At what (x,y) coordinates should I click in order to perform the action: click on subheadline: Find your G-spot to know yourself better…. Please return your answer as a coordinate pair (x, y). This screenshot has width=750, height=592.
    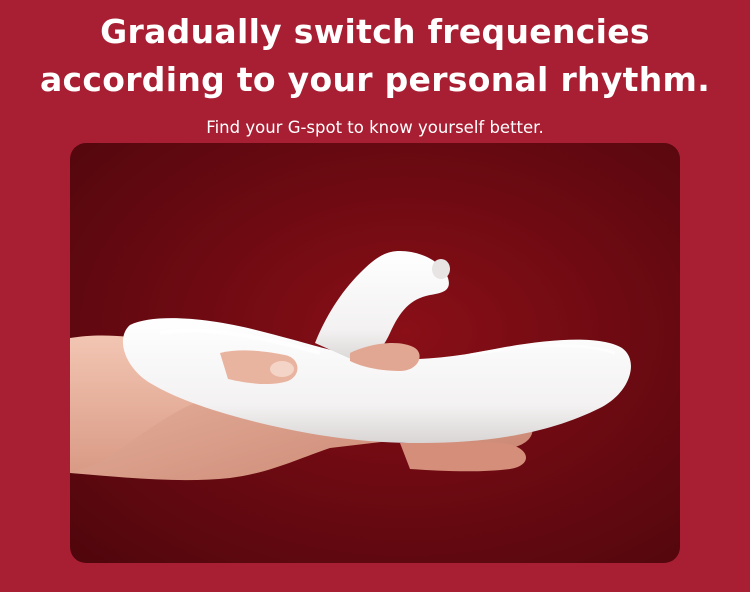
    Looking at the image, I should click on (375, 127).